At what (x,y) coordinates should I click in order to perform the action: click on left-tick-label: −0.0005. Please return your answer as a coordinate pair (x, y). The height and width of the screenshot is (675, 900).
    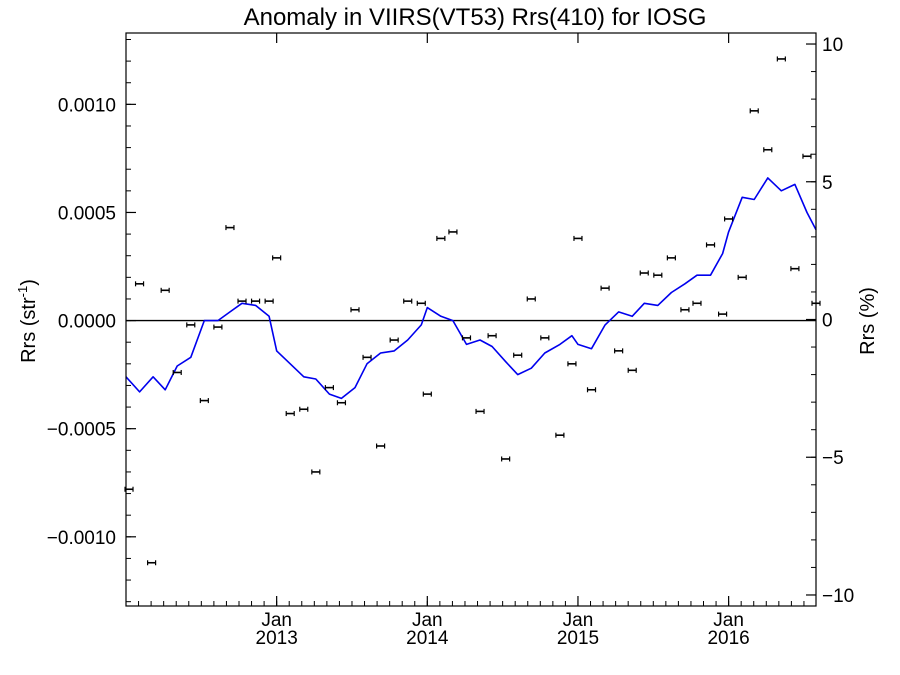
    Looking at the image, I should click on (81, 430).